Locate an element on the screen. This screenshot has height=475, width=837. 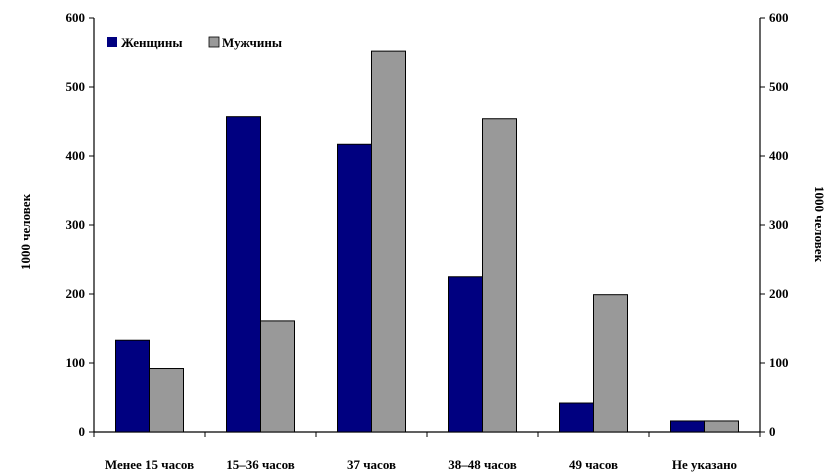
left-tick-label: 300 is located at coordinates (76, 224).